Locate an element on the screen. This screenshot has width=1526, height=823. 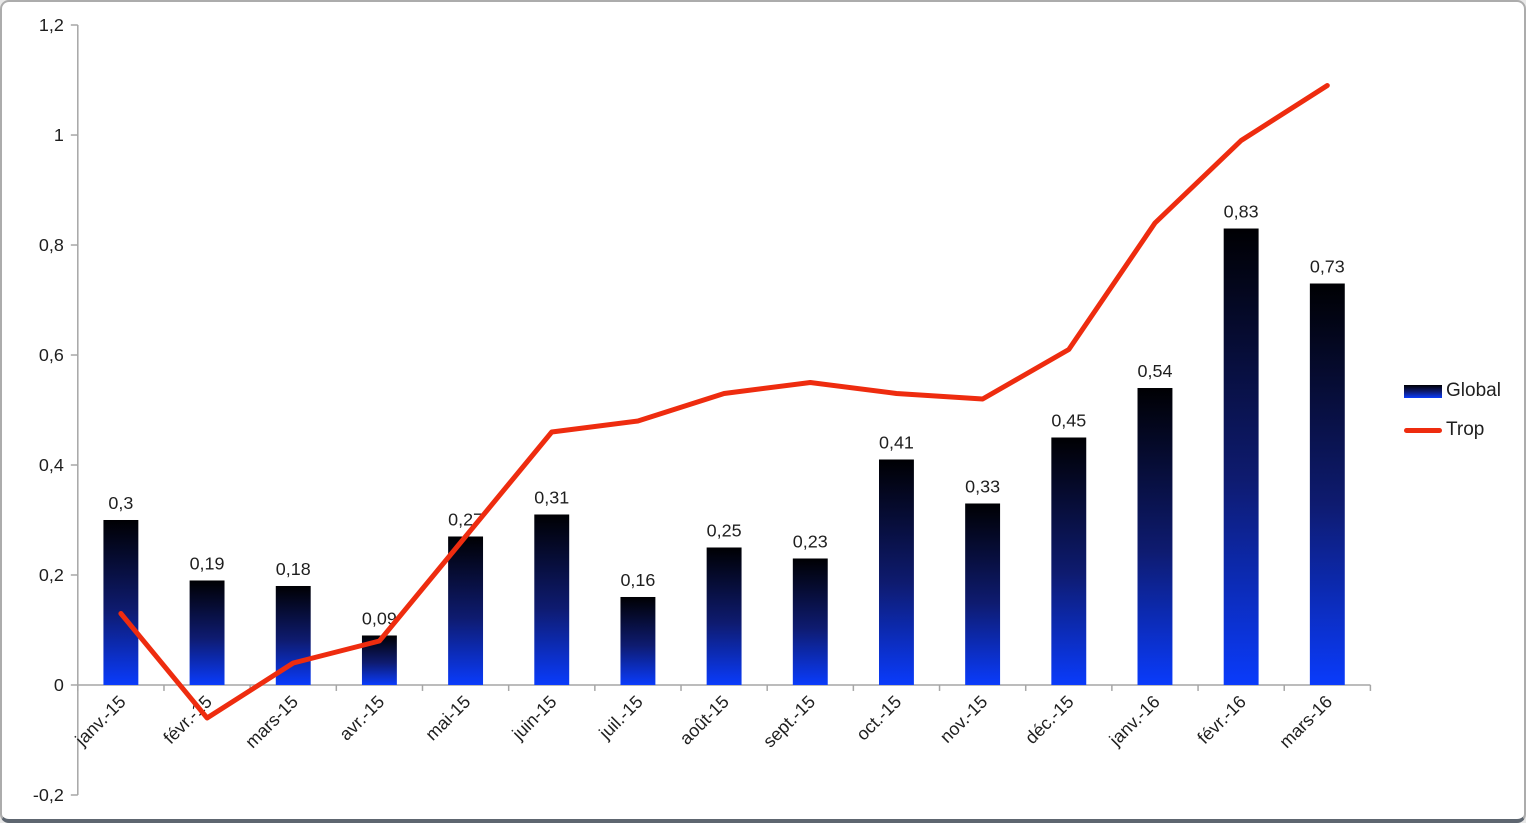
bar-value-label: 0,25 is located at coordinates (724, 531).